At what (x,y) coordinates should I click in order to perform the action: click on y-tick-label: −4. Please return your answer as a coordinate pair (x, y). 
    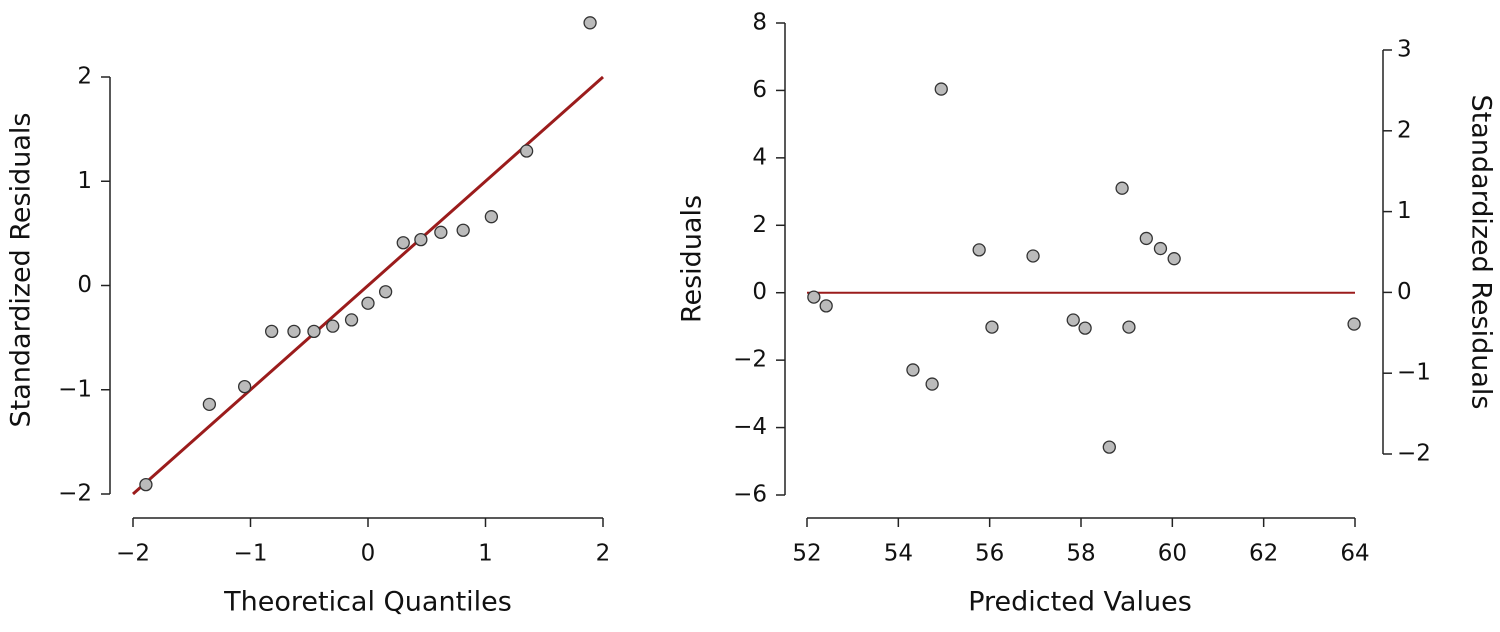
    Looking at the image, I should click on (750, 427).